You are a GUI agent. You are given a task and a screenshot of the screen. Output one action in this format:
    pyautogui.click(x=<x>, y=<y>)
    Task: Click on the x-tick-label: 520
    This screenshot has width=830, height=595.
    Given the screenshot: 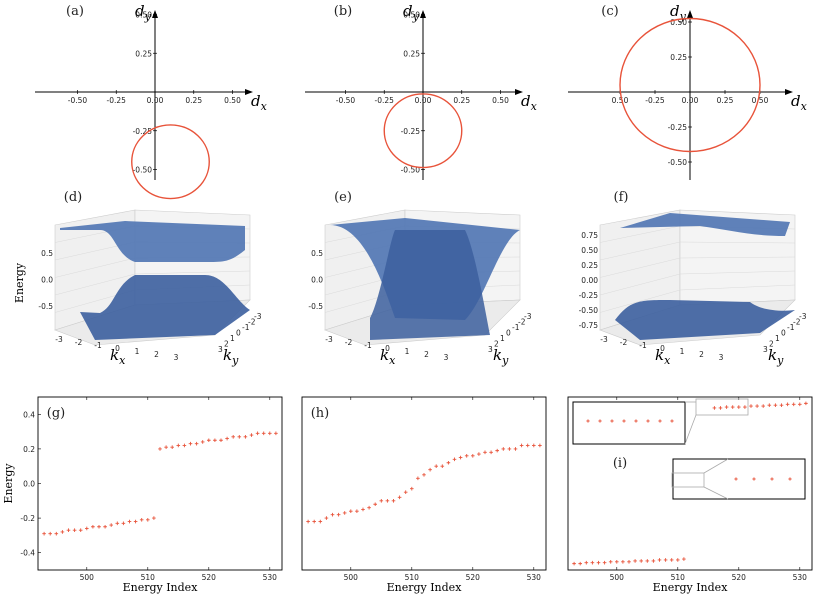 What is the action you would take?
    pyautogui.click(x=739, y=577)
    